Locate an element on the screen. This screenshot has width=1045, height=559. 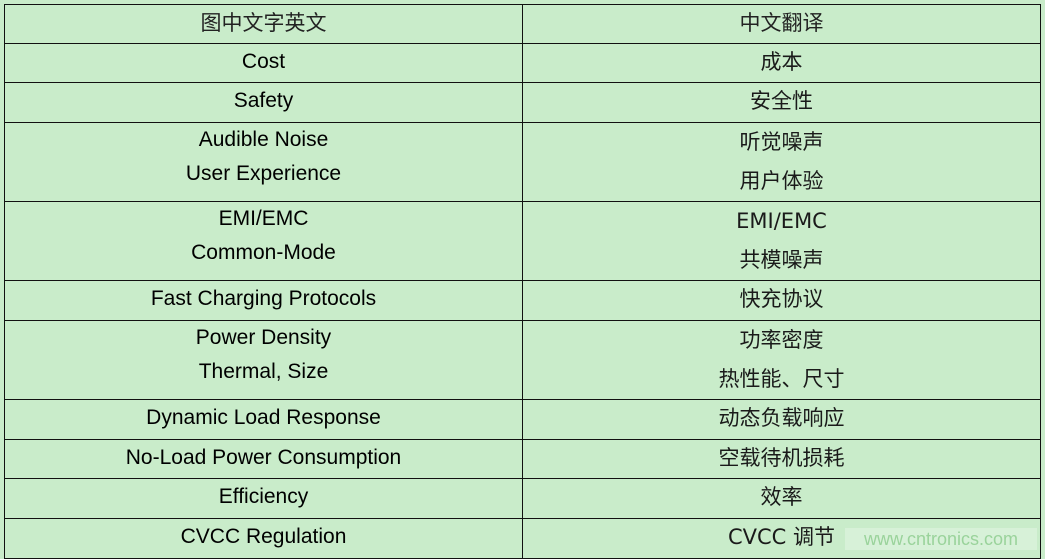
chinese-term: 热性能、尺寸 is located at coordinates (781, 379).